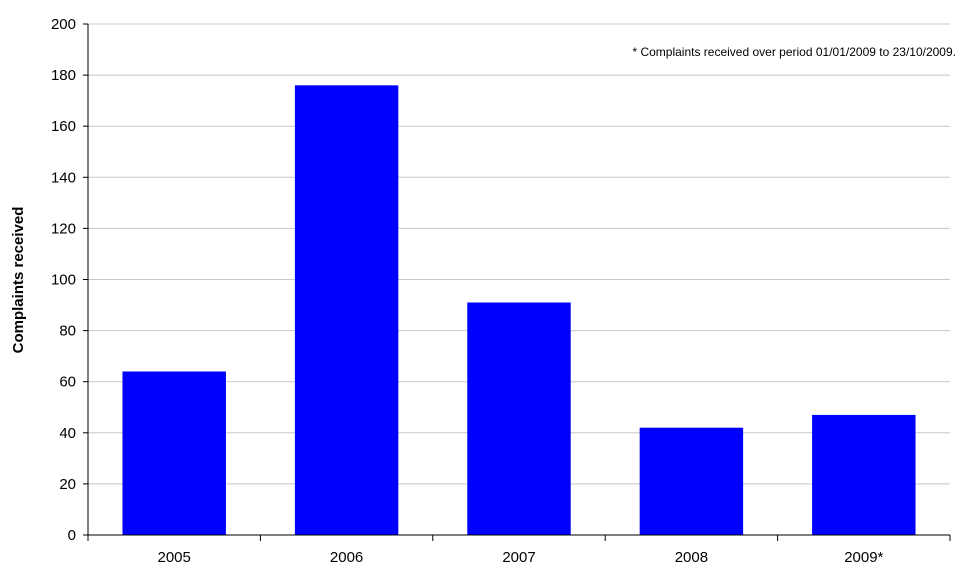  Describe the element at coordinates (519, 418) in the screenshot. I see `bar-2007` at that location.